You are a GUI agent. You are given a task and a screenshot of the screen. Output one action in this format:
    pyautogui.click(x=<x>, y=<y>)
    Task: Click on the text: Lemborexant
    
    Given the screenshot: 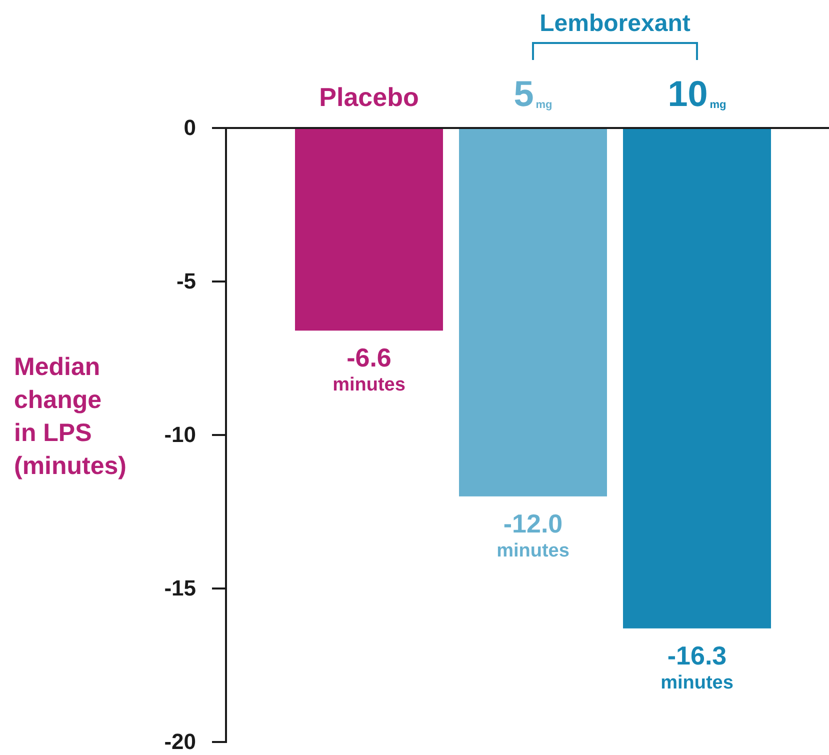 What is the action you would take?
    pyautogui.click(x=615, y=23)
    